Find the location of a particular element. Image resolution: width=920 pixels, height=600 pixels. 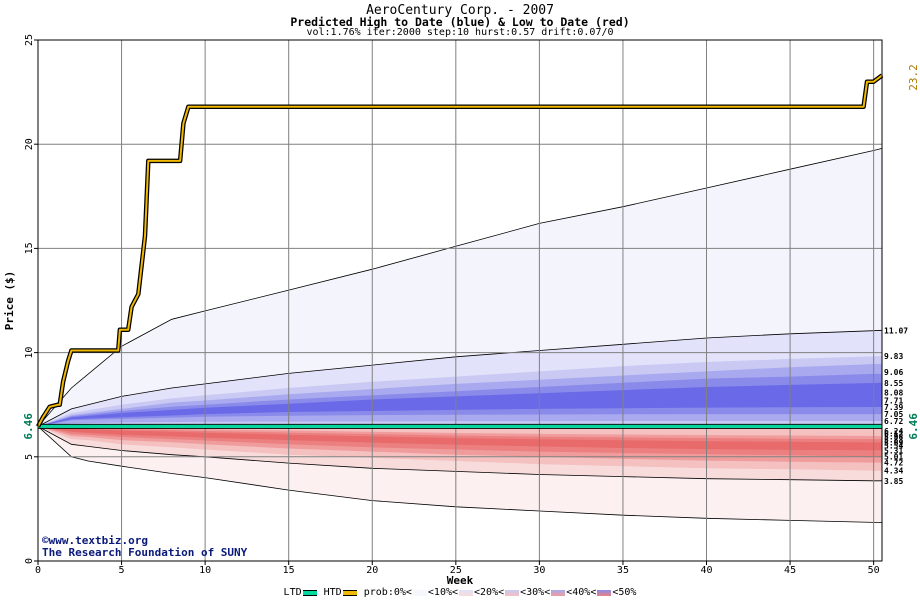

htd-max-label: 23.2 is located at coordinates (913, 77).